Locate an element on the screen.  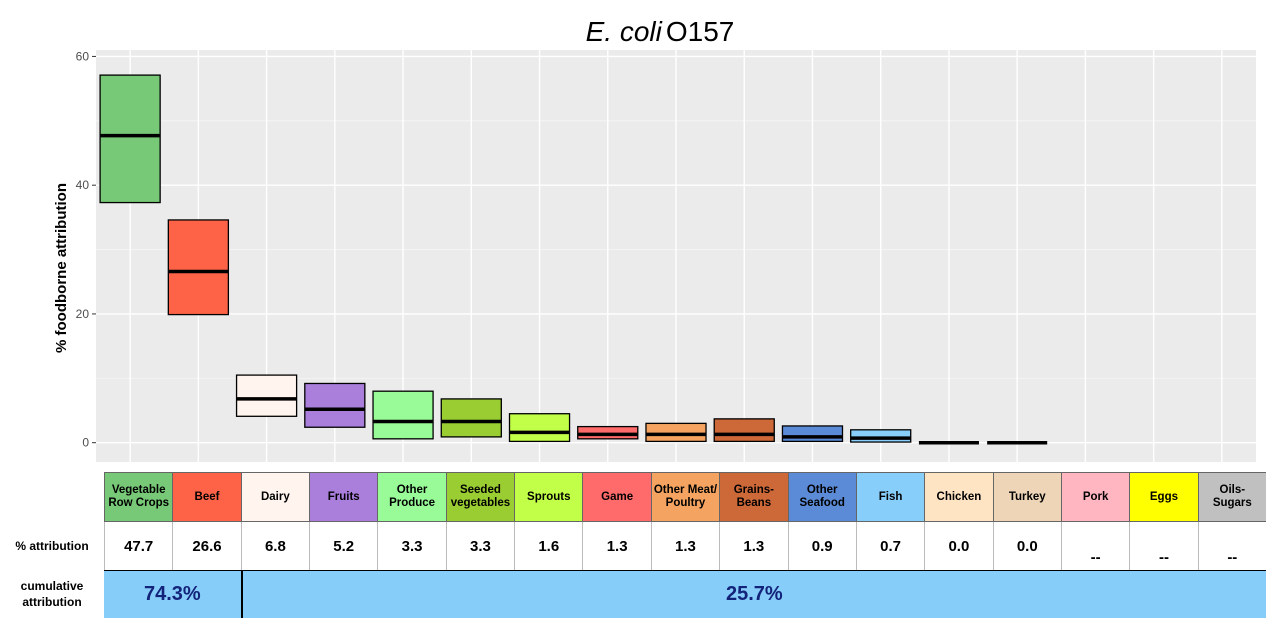
attribution-value: 47.7 is located at coordinates (138, 546).